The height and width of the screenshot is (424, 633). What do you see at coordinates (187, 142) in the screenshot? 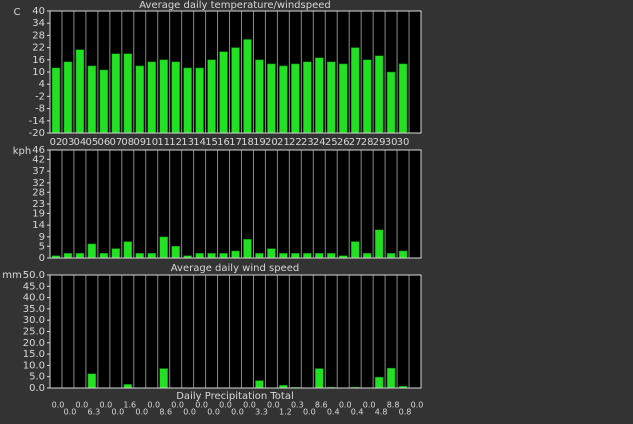
I see `x-tick-label: 13` at bounding box center [187, 142].